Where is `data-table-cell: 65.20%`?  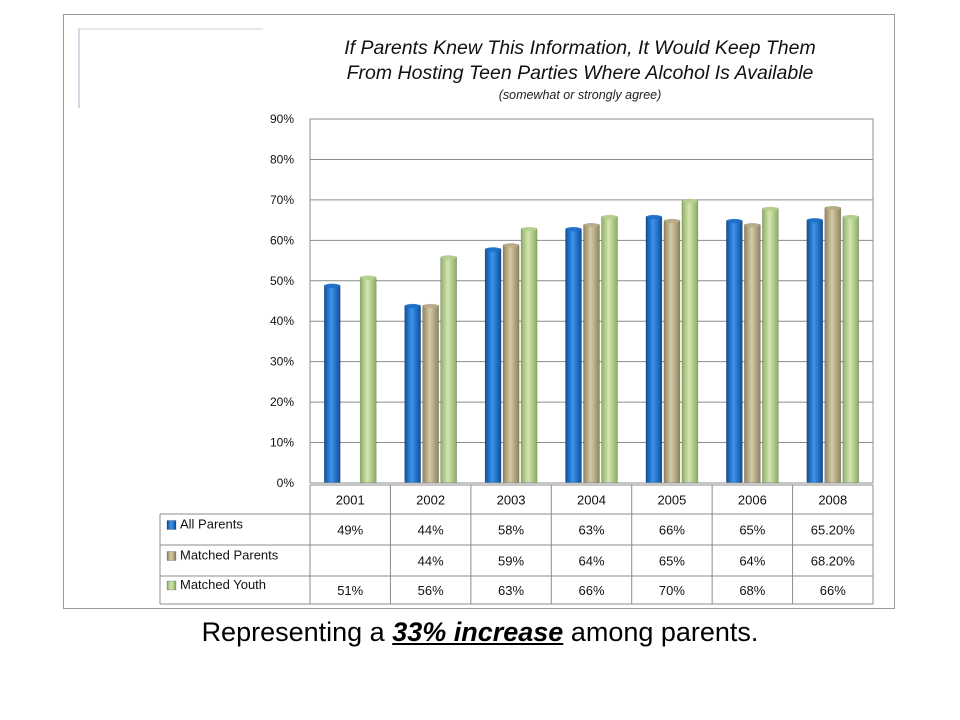 data-table-cell: 65.20% is located at coordinates (833, 530).